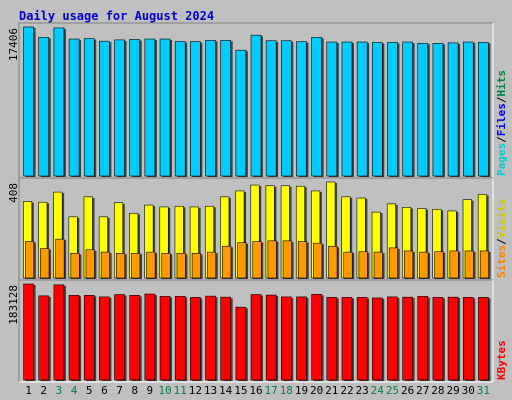 The height and width of the screenshot is (400, 512). I want to click on x-tick-label: 29, so click(452, 390).